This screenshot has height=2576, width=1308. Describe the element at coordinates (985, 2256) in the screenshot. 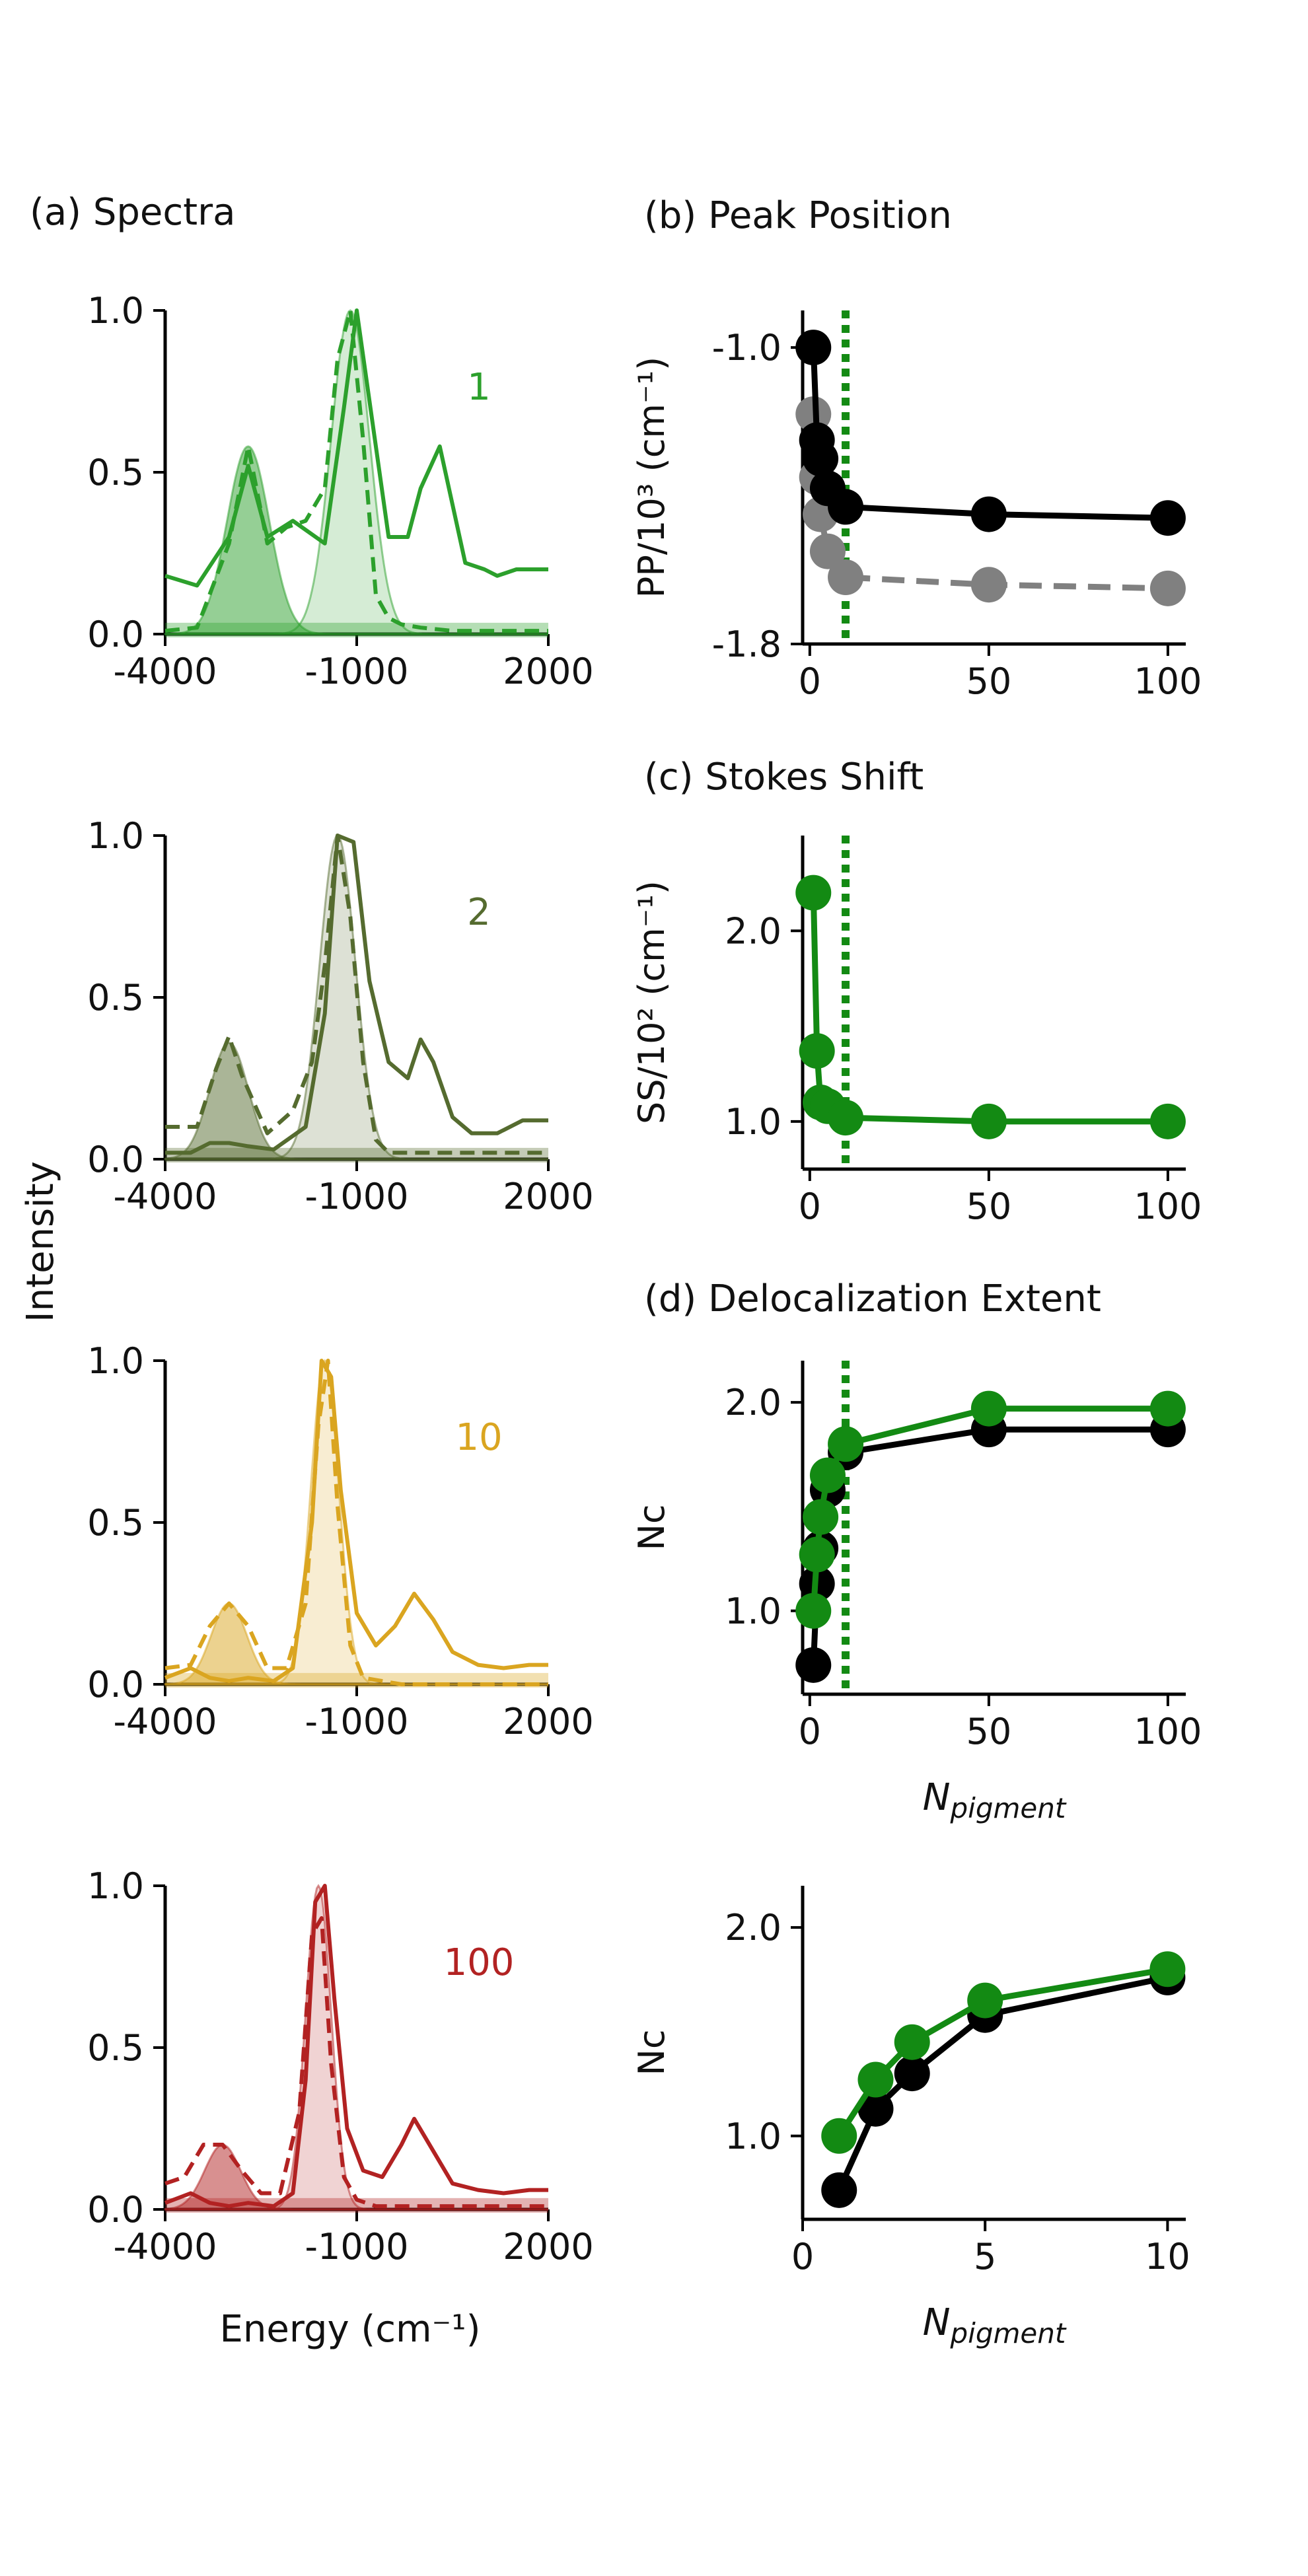

I see `x-tick-label: 5` at that location.